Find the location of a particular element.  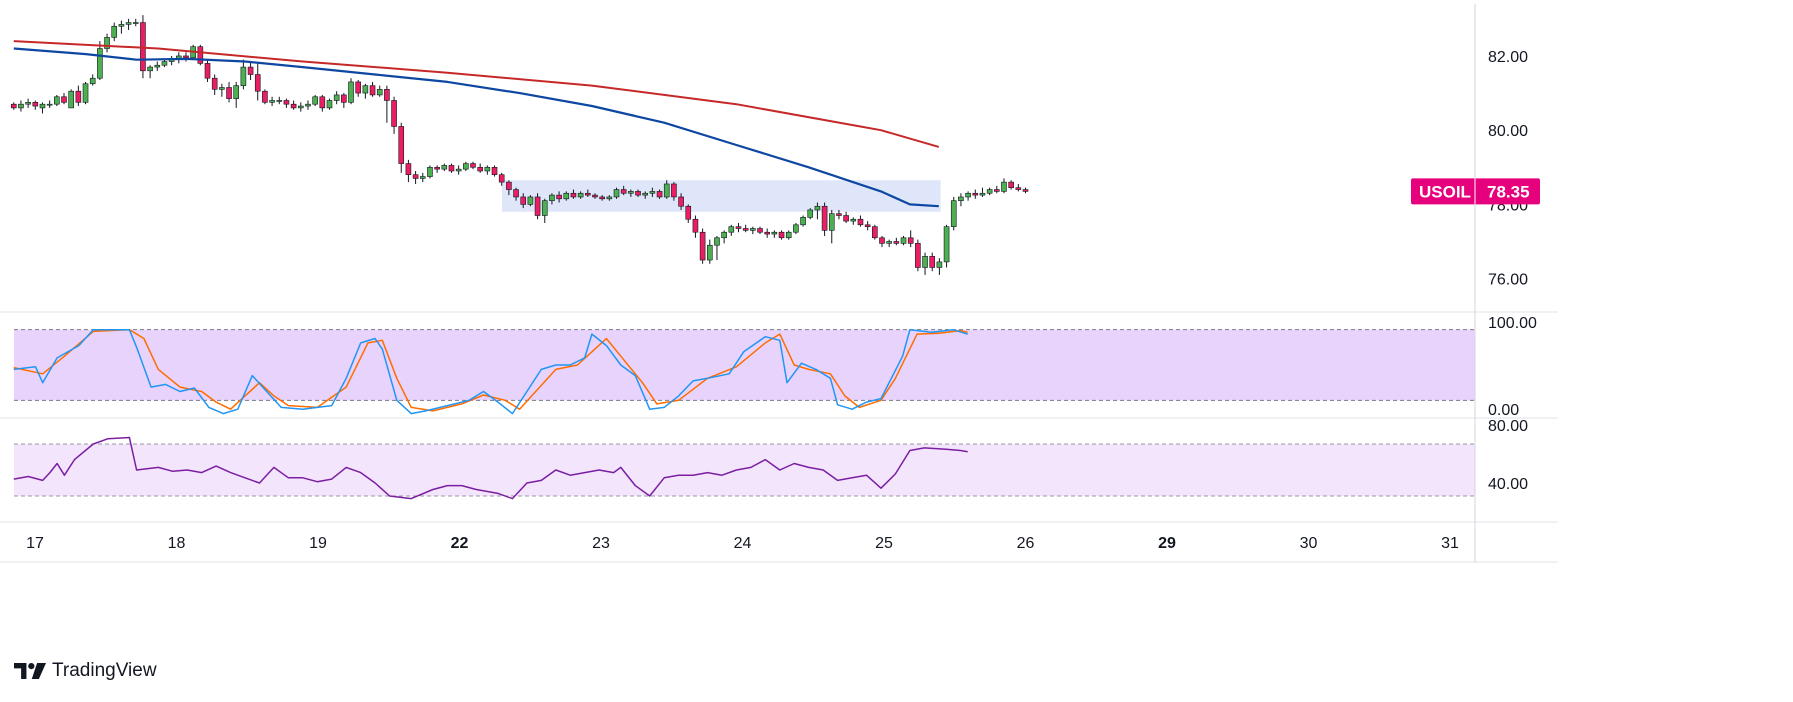

rsi-band is located at coordinates (744, 470).